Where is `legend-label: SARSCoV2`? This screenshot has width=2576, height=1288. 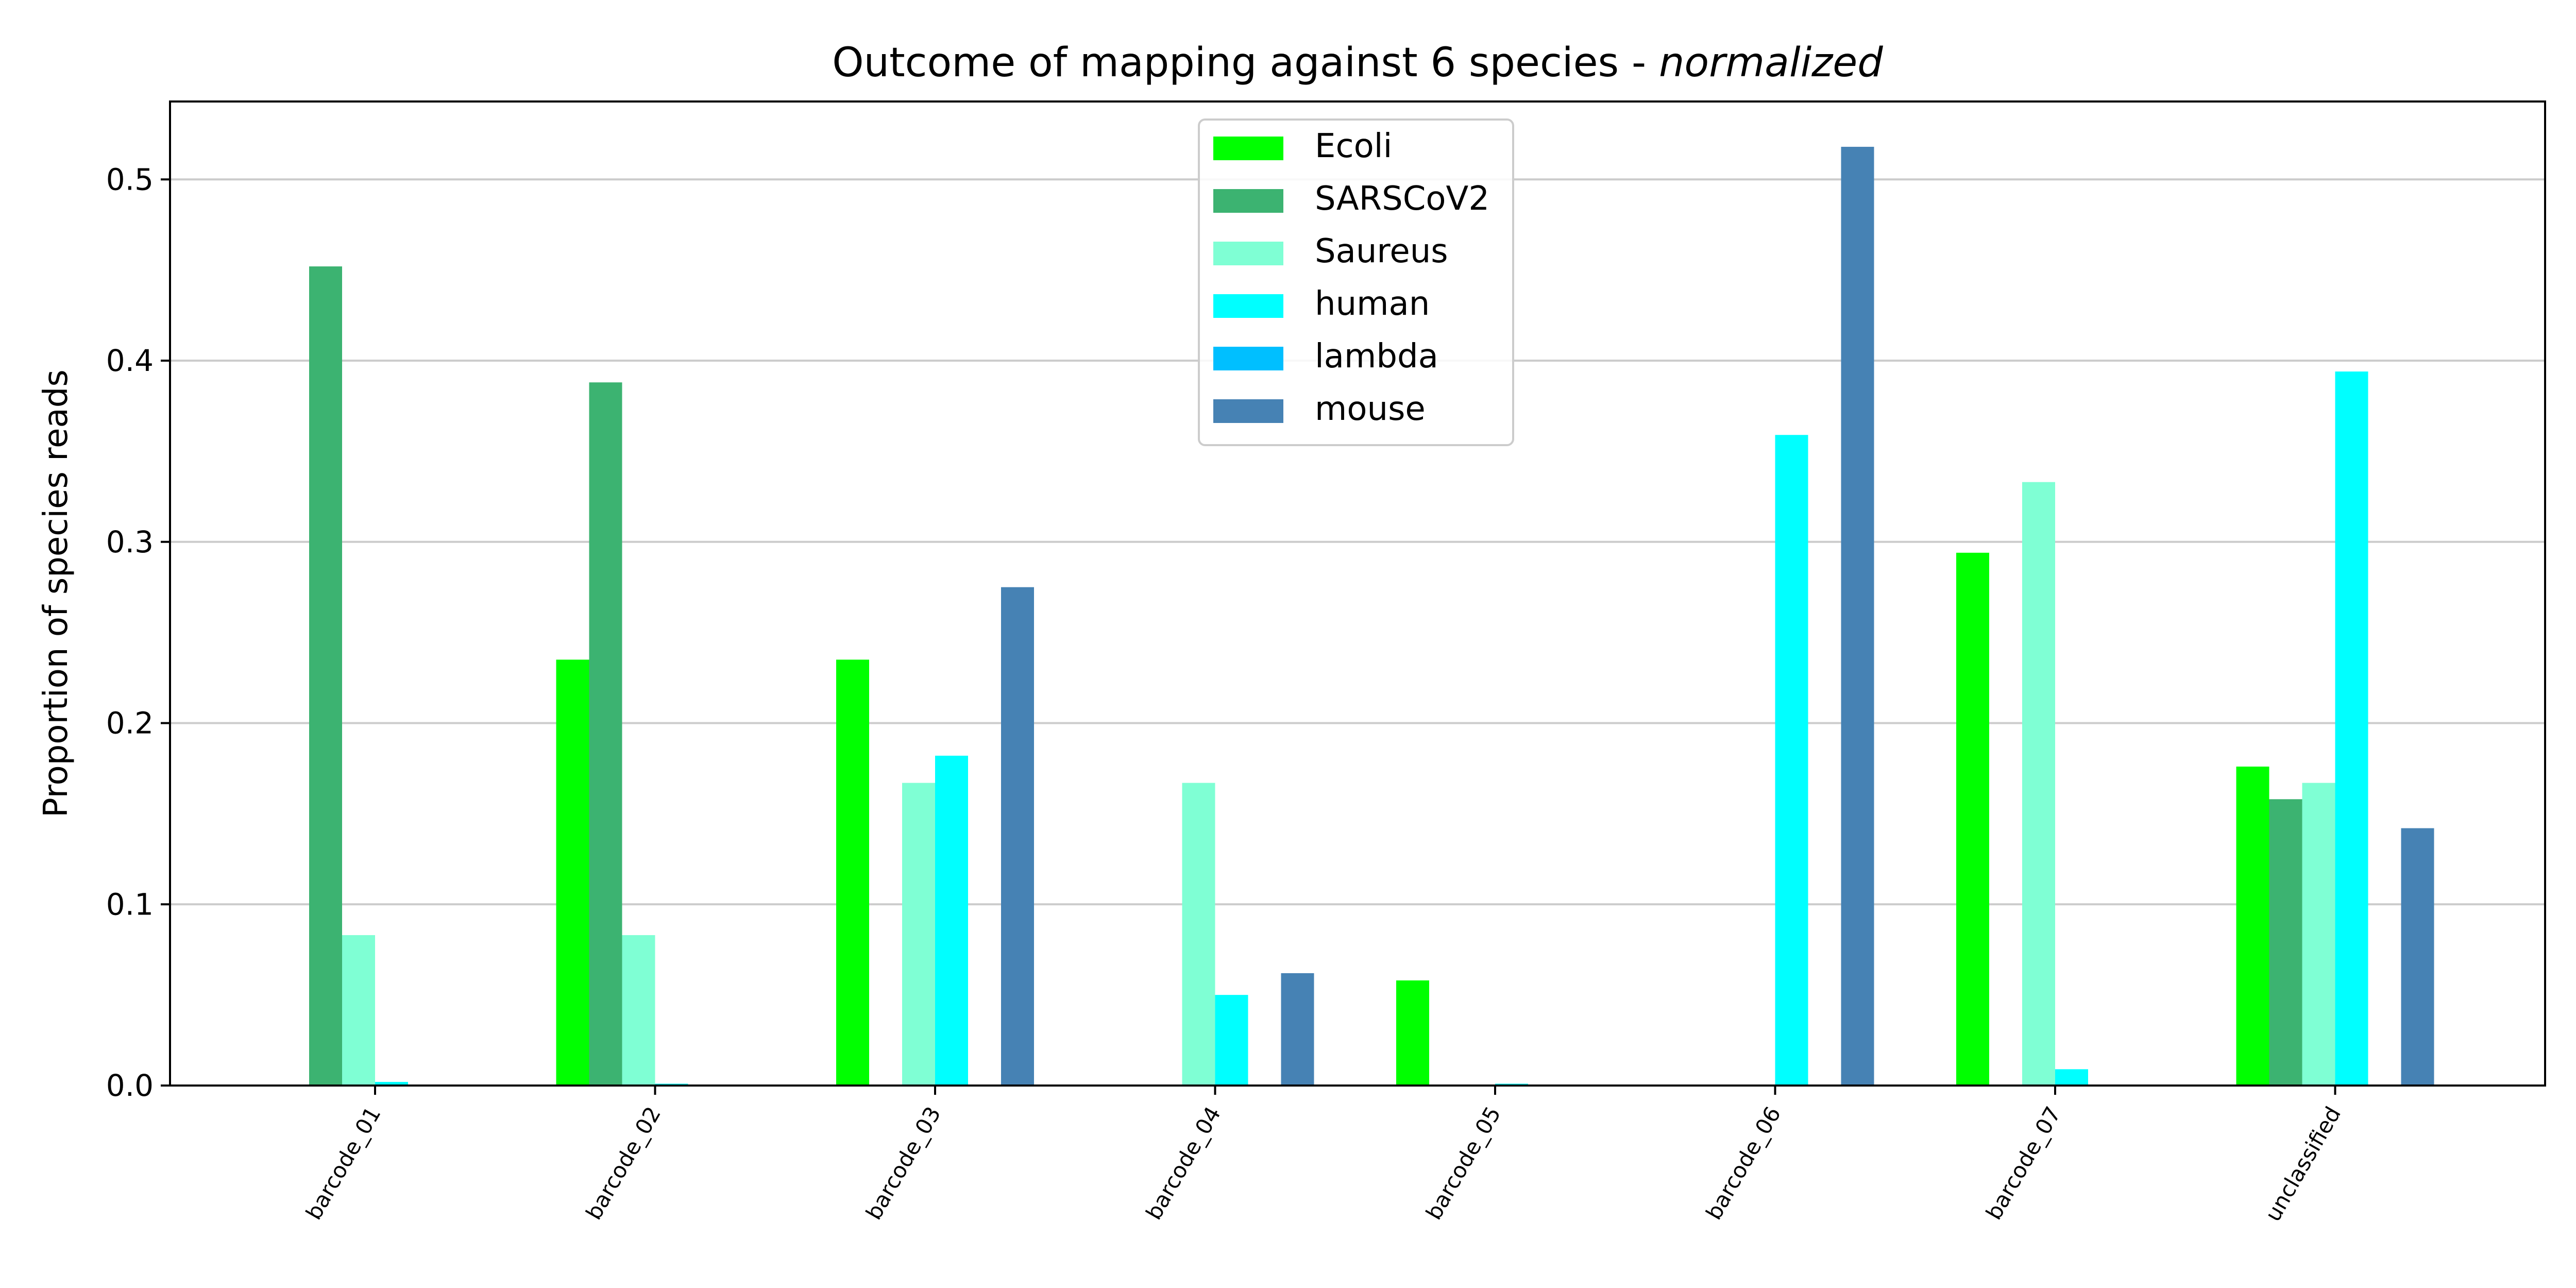 legend-label: SARSCoV2 is located at coordinates (1402, 199).